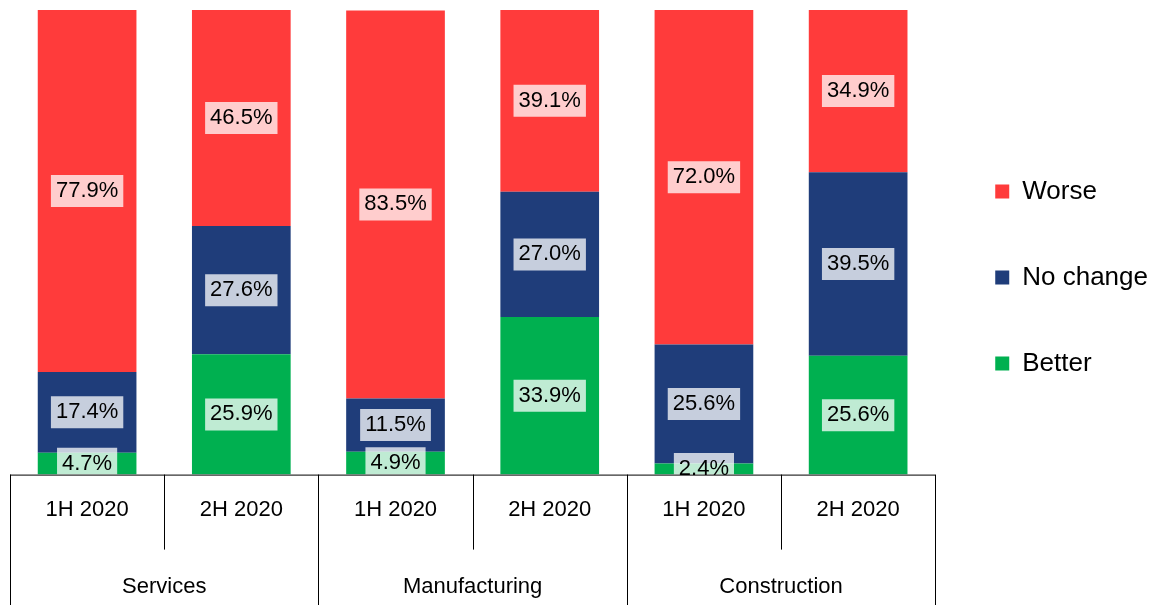 Image resolution: width=1168 pixels, height=605 pixels. Describe the element at coordinates (704, 468) in the screenshot. I see `data-label: 2.4%` at that location.